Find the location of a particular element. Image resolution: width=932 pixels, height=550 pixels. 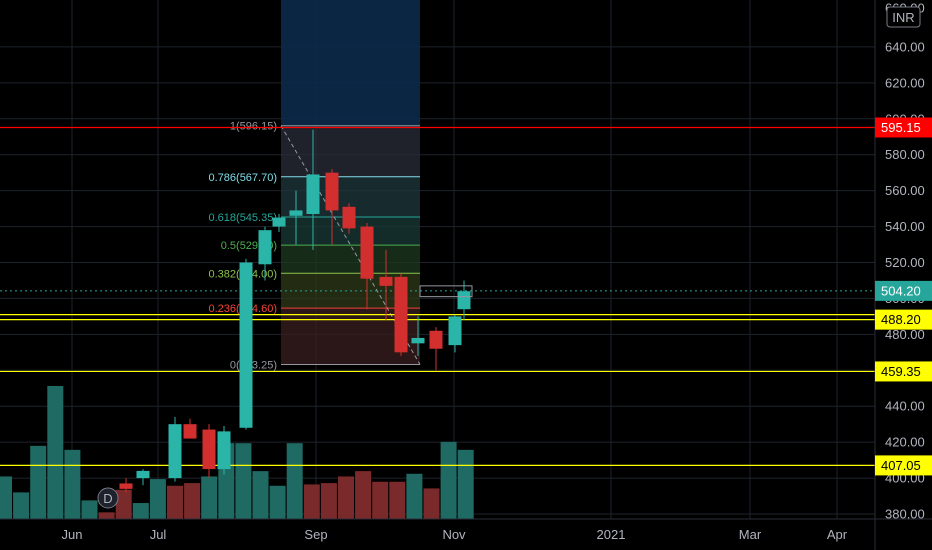

y-tick-label: 540.00 is located at coordinates (905, 226).